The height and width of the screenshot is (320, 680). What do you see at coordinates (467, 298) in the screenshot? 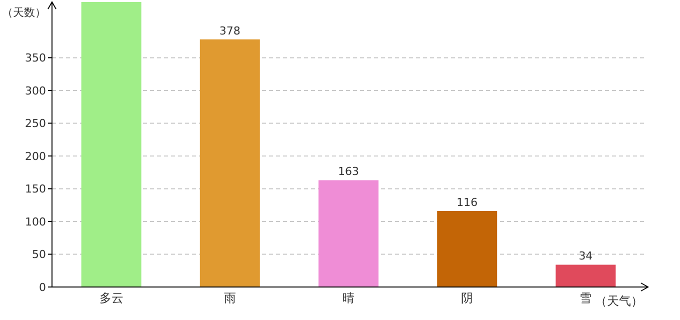
I see `x-tick-label: 阴` at bounding box center [467, 298].